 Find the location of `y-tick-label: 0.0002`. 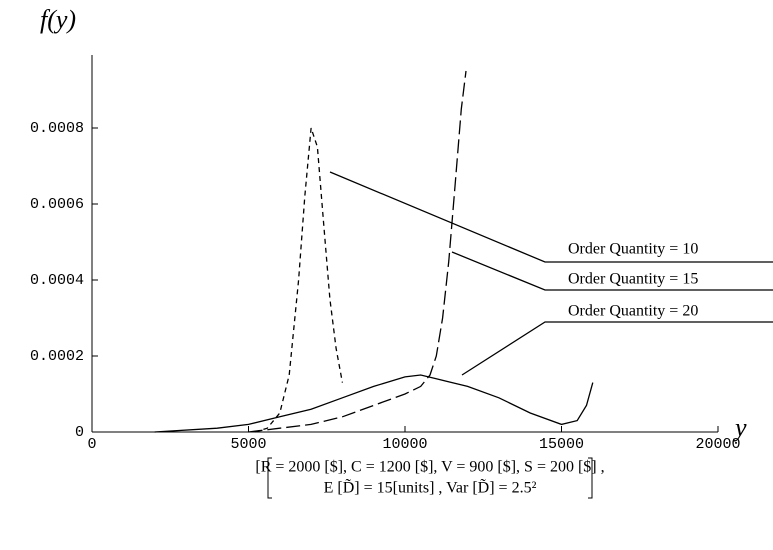

y-tick-label: 0.0002 is located at coordinates (57, 356).